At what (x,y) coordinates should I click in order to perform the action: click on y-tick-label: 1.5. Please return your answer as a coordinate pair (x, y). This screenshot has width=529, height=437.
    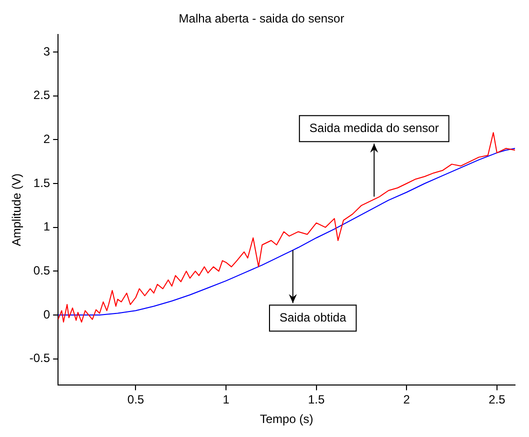
    Looking at the image, I should click on (41, 183).